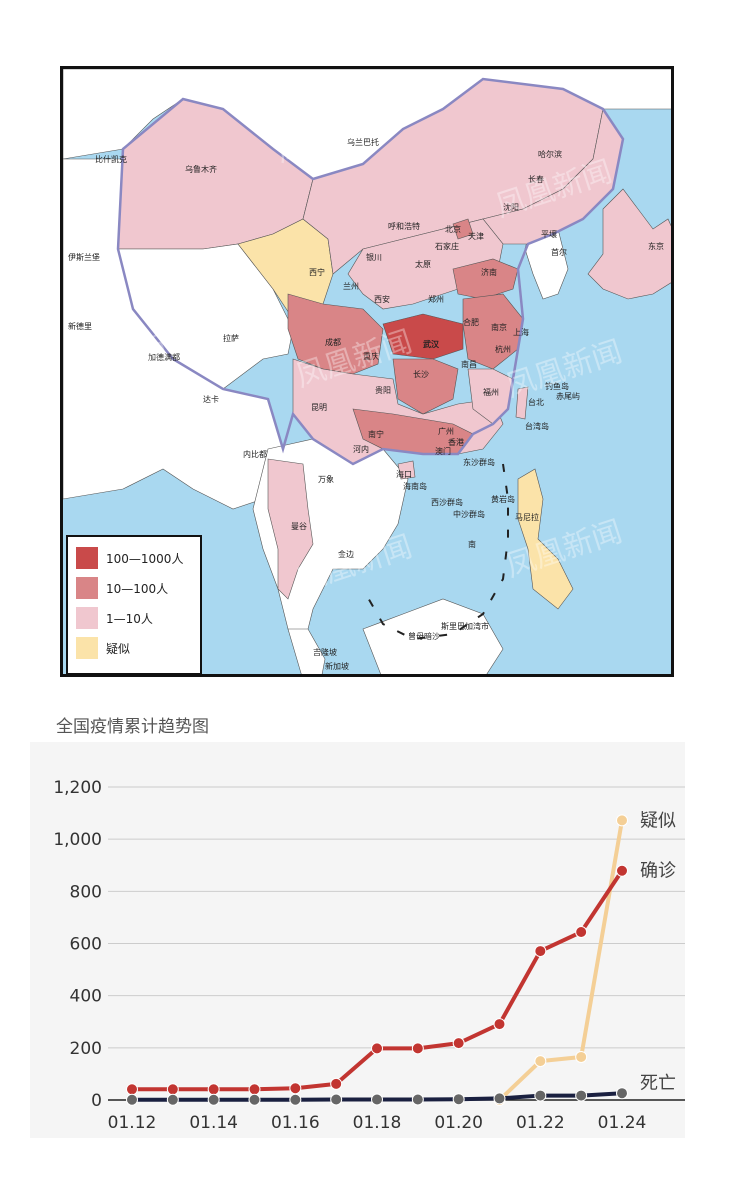 Image resolution: width=735 pixels, height=1200 pixels. What do you see at coordinates (129, 558) in the screenshot?
I see `legend-item: 100—1000人` at bounding box center [129, 558].